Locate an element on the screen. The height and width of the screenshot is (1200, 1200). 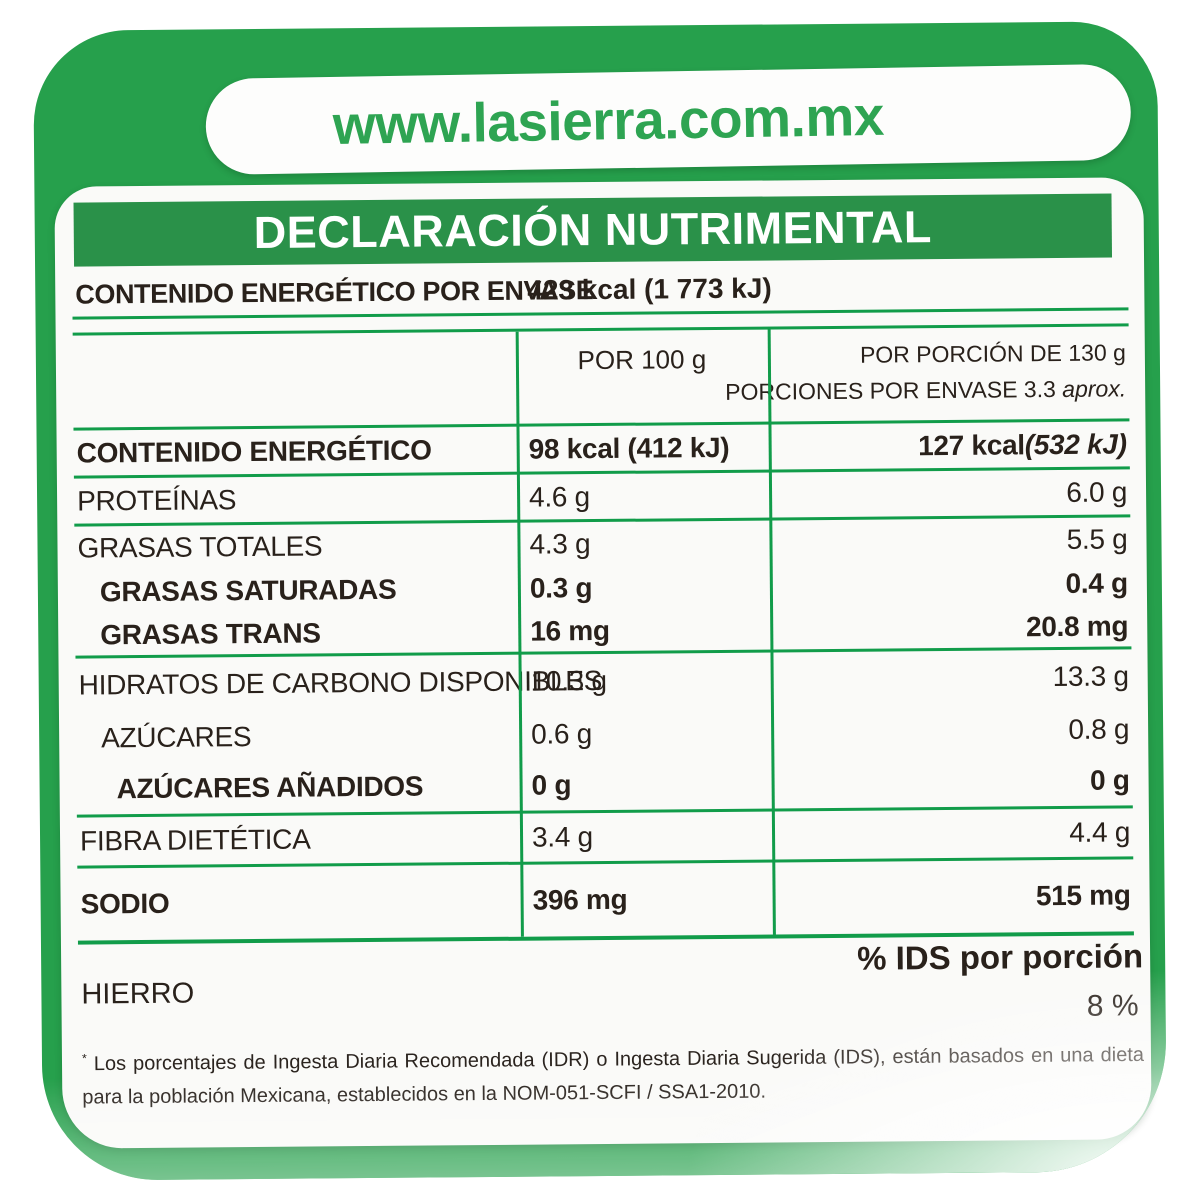
nutrient-name: GRASAS TOTALES is located at coordinates (200, 547).